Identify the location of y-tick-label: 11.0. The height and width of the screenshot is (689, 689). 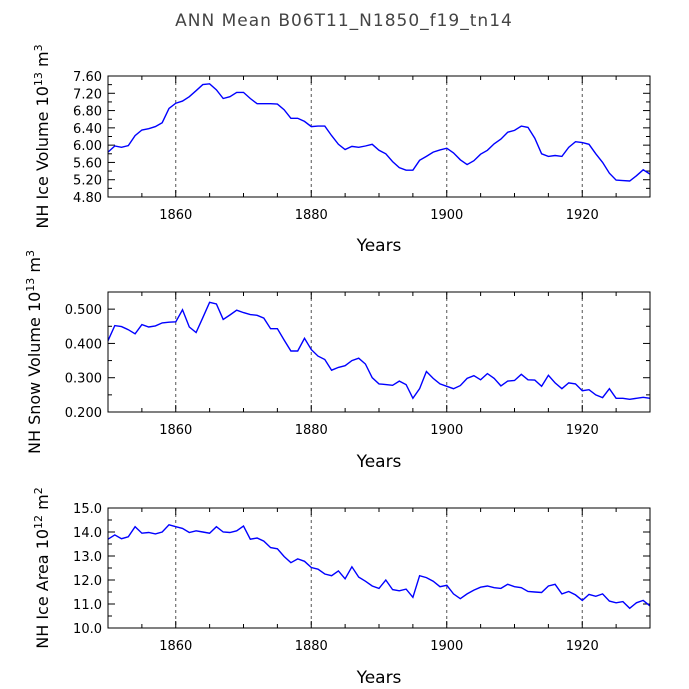
(87, 605).